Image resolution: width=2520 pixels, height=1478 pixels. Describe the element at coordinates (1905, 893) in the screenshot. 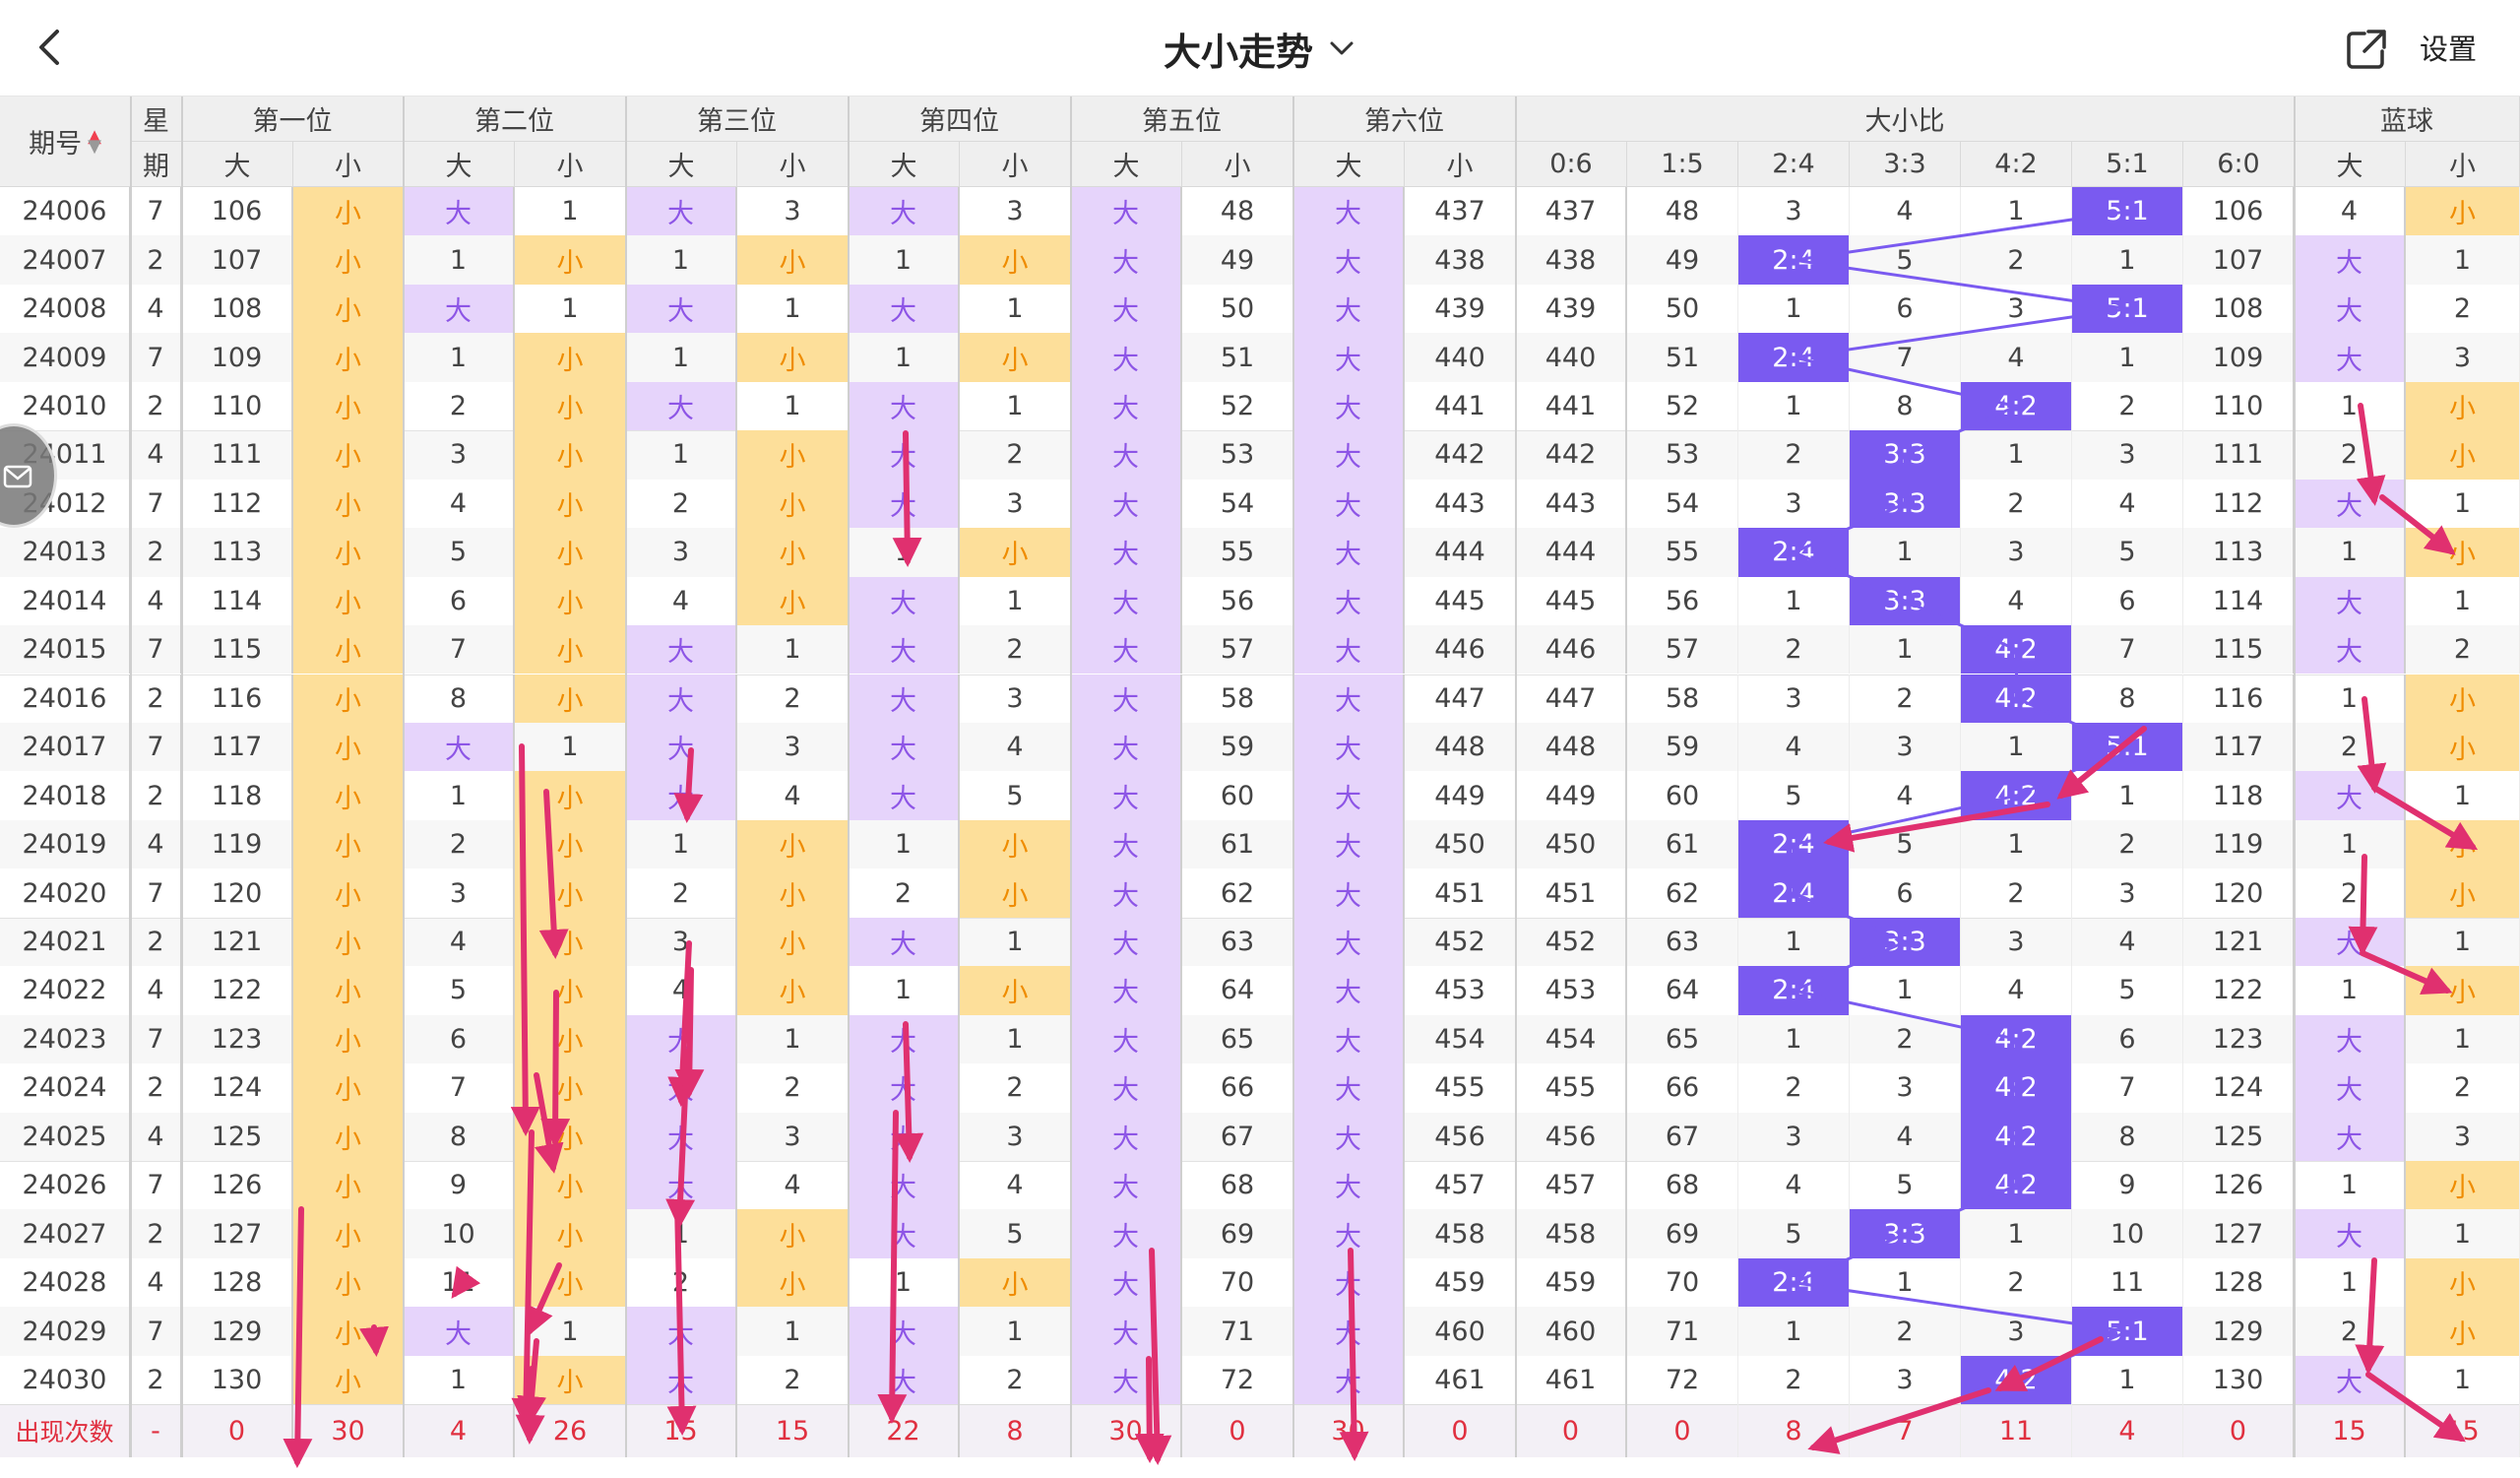

I see `ratio-cell: 6` at that location.